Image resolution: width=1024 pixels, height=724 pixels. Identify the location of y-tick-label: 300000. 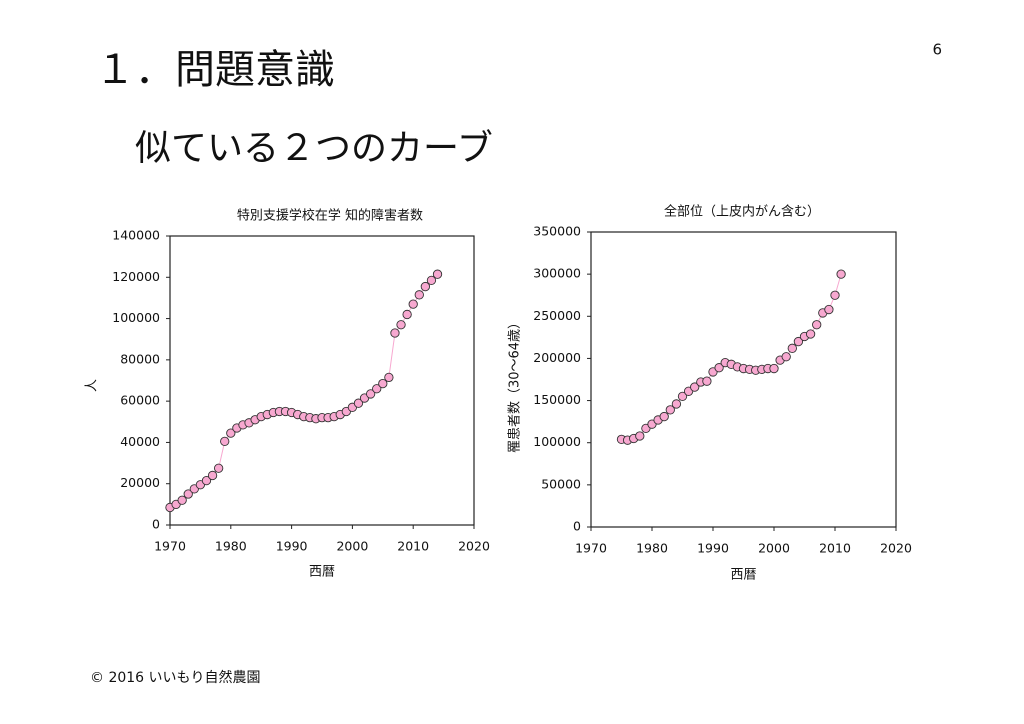
(557, 273).